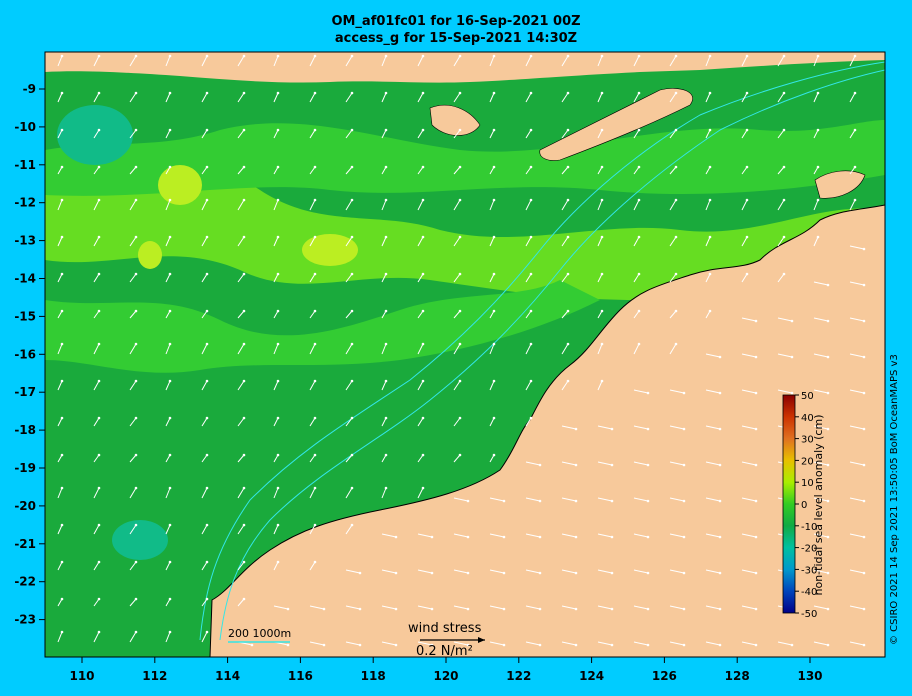 Image resolution: width=912 pixels, height=696 pixels. What do you see at coordinates (25, 354) in the screenshot?
I see `lat-tick-label: -16` at bounding box center [25, 354].